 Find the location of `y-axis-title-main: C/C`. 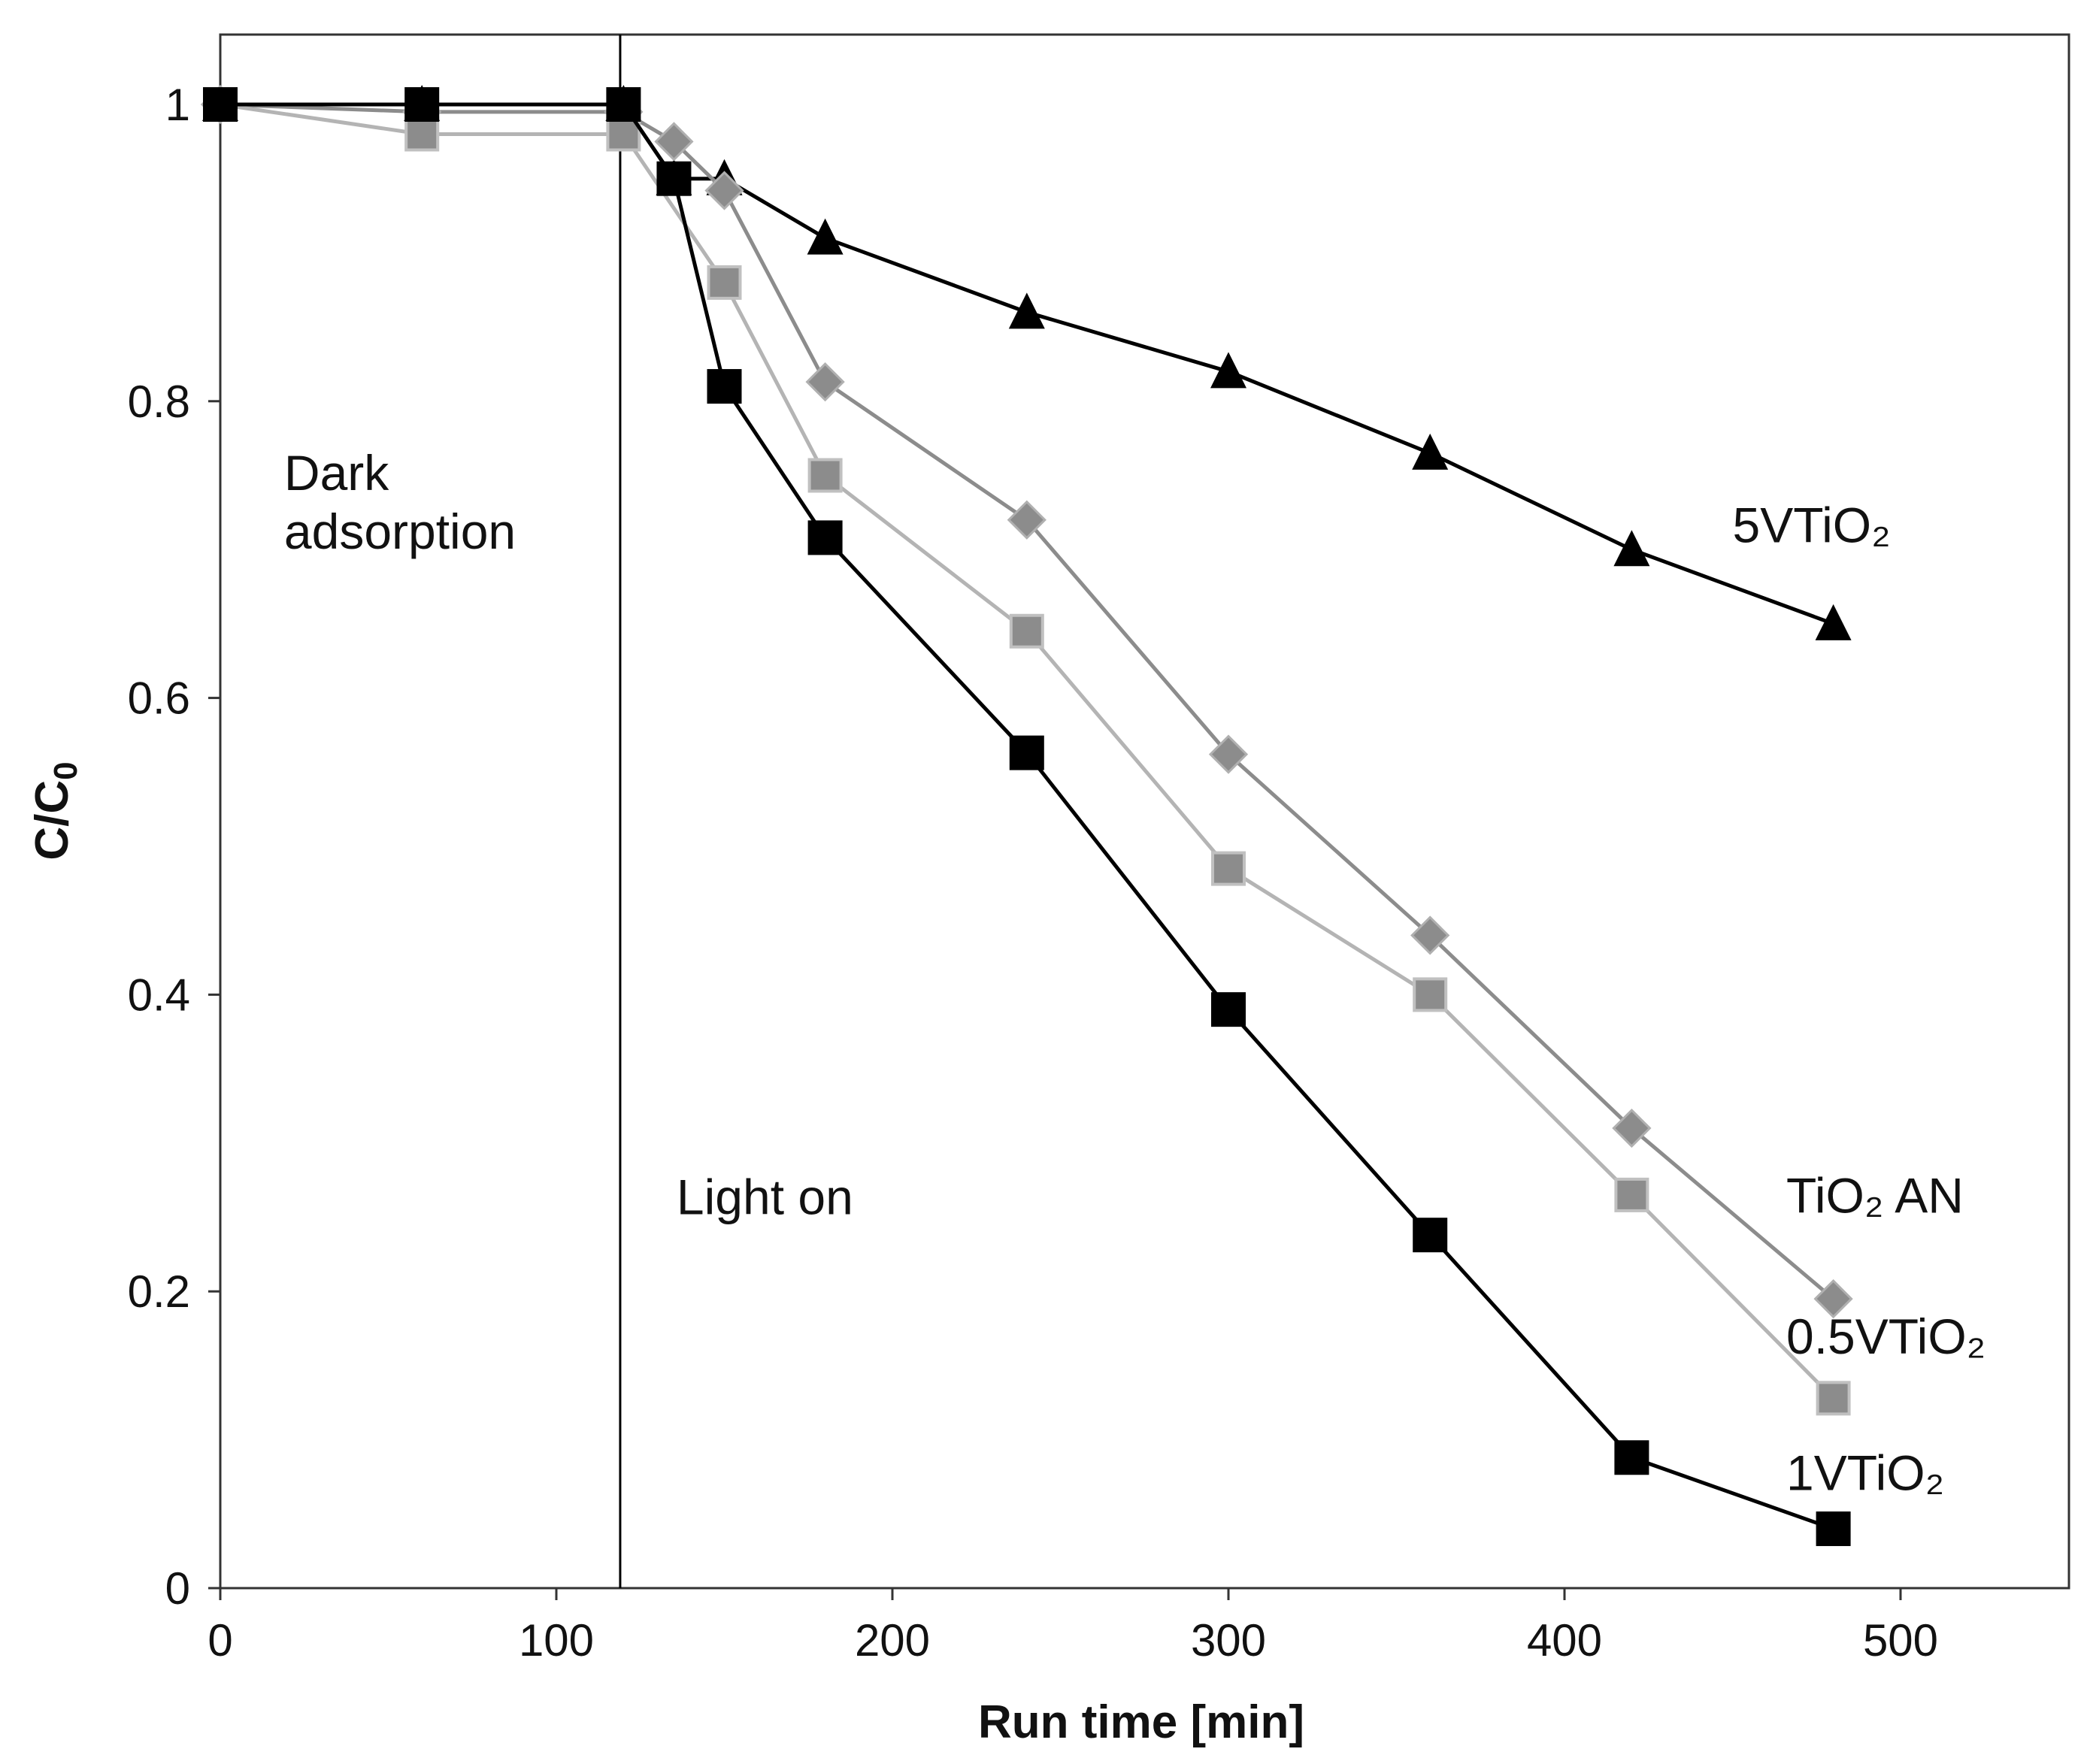

y-axis-title-main: C/C is located at coordinates (52, 820).